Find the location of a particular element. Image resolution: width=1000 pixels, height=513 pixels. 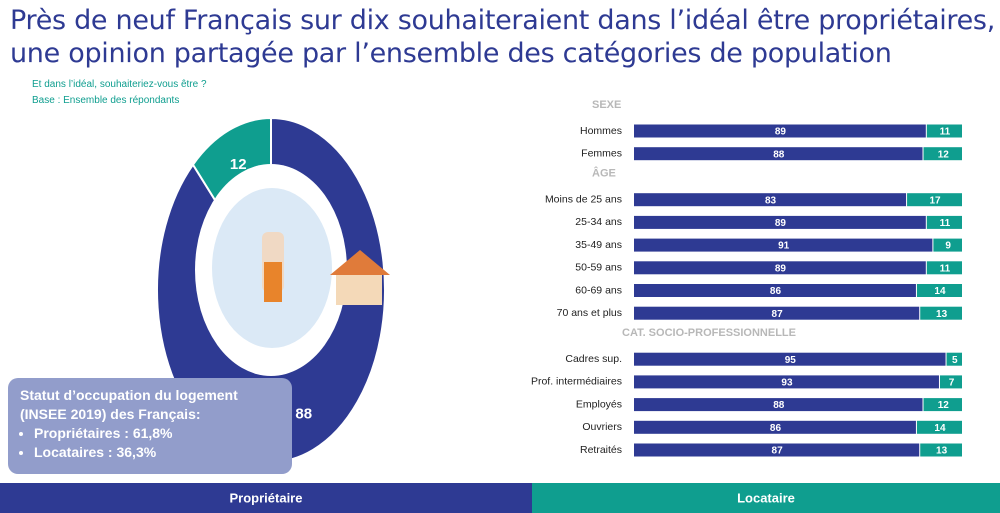

group-title: CAT. SOCIO-PROFESSIONNELLE is located at coordinates (709, 333).